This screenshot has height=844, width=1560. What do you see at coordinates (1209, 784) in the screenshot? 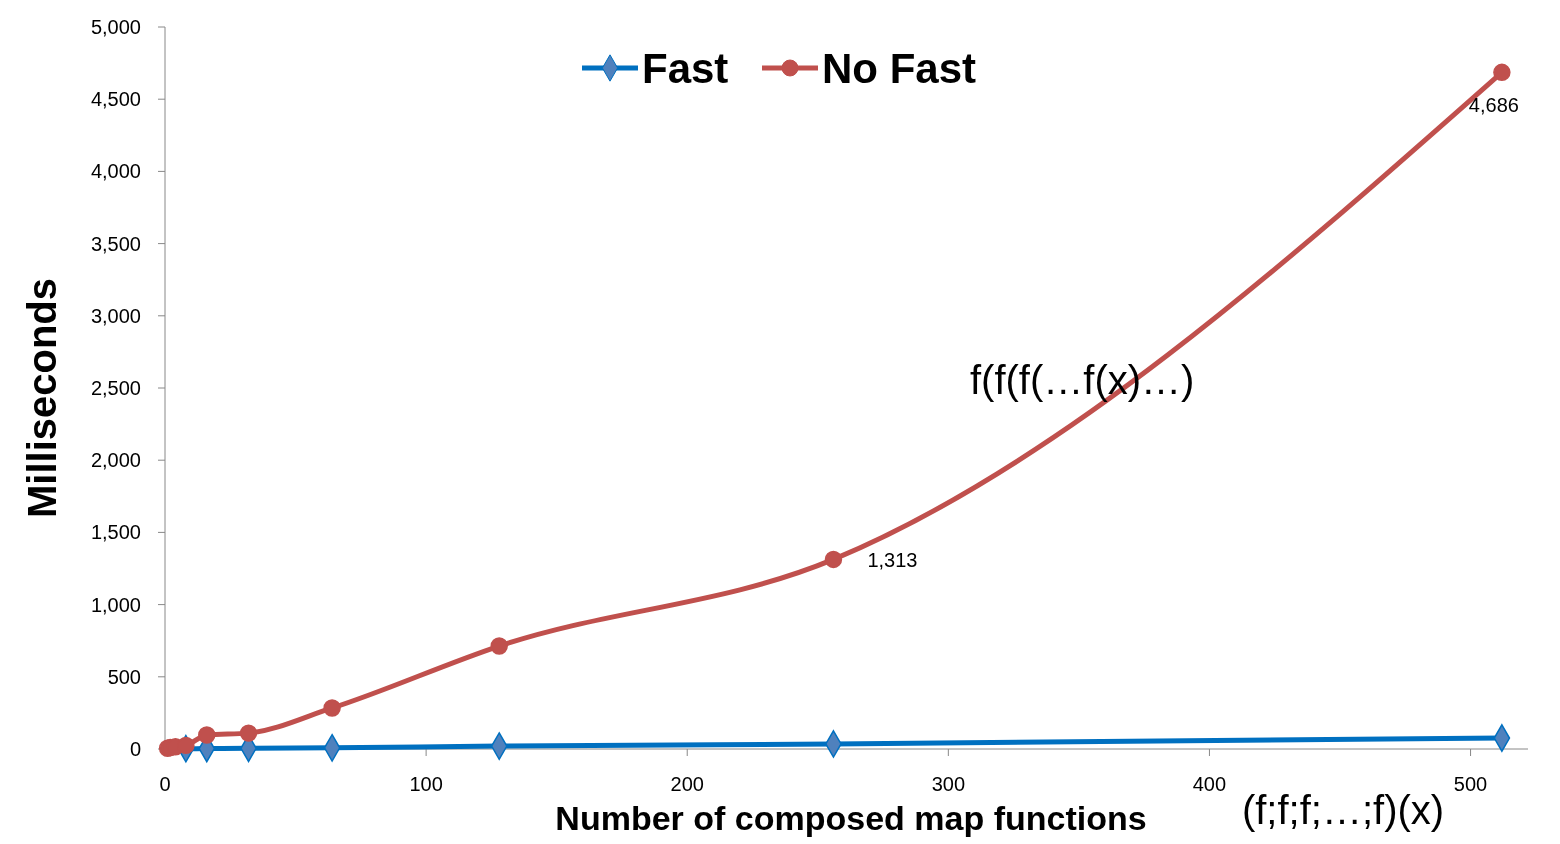
I see `x-tick-label: 400` at bounding box center [1209, 784].